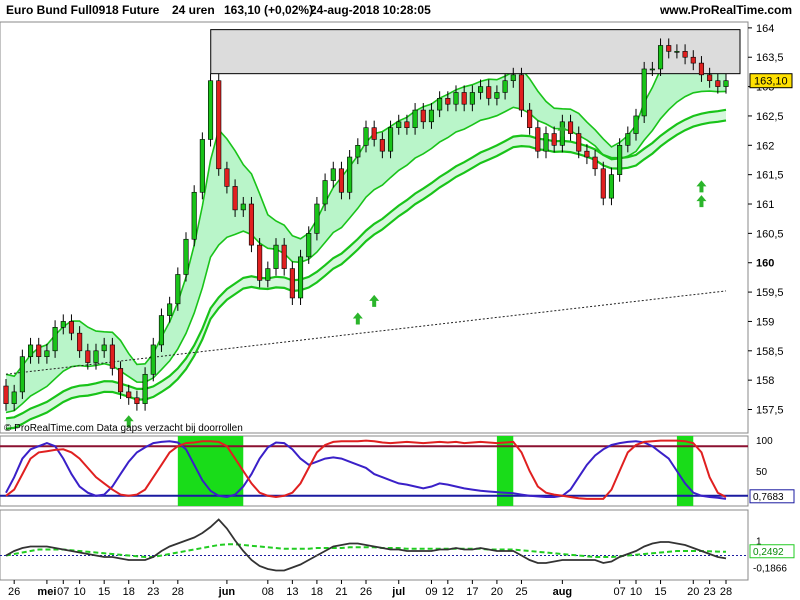 The image size is (800, 600). What do you see at coordinates (366, 469) in the screenshot?
I see `stochastic-k-line` at bounding box center [366, 469].